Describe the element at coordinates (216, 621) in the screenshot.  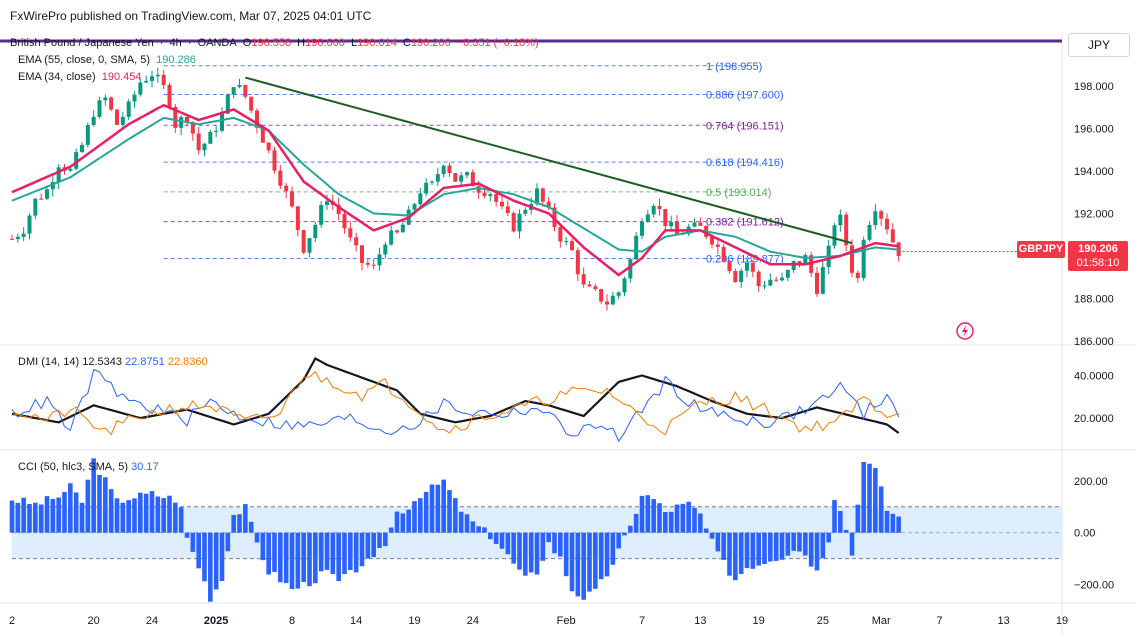
I see `time-tick-label: 2025` at that location.